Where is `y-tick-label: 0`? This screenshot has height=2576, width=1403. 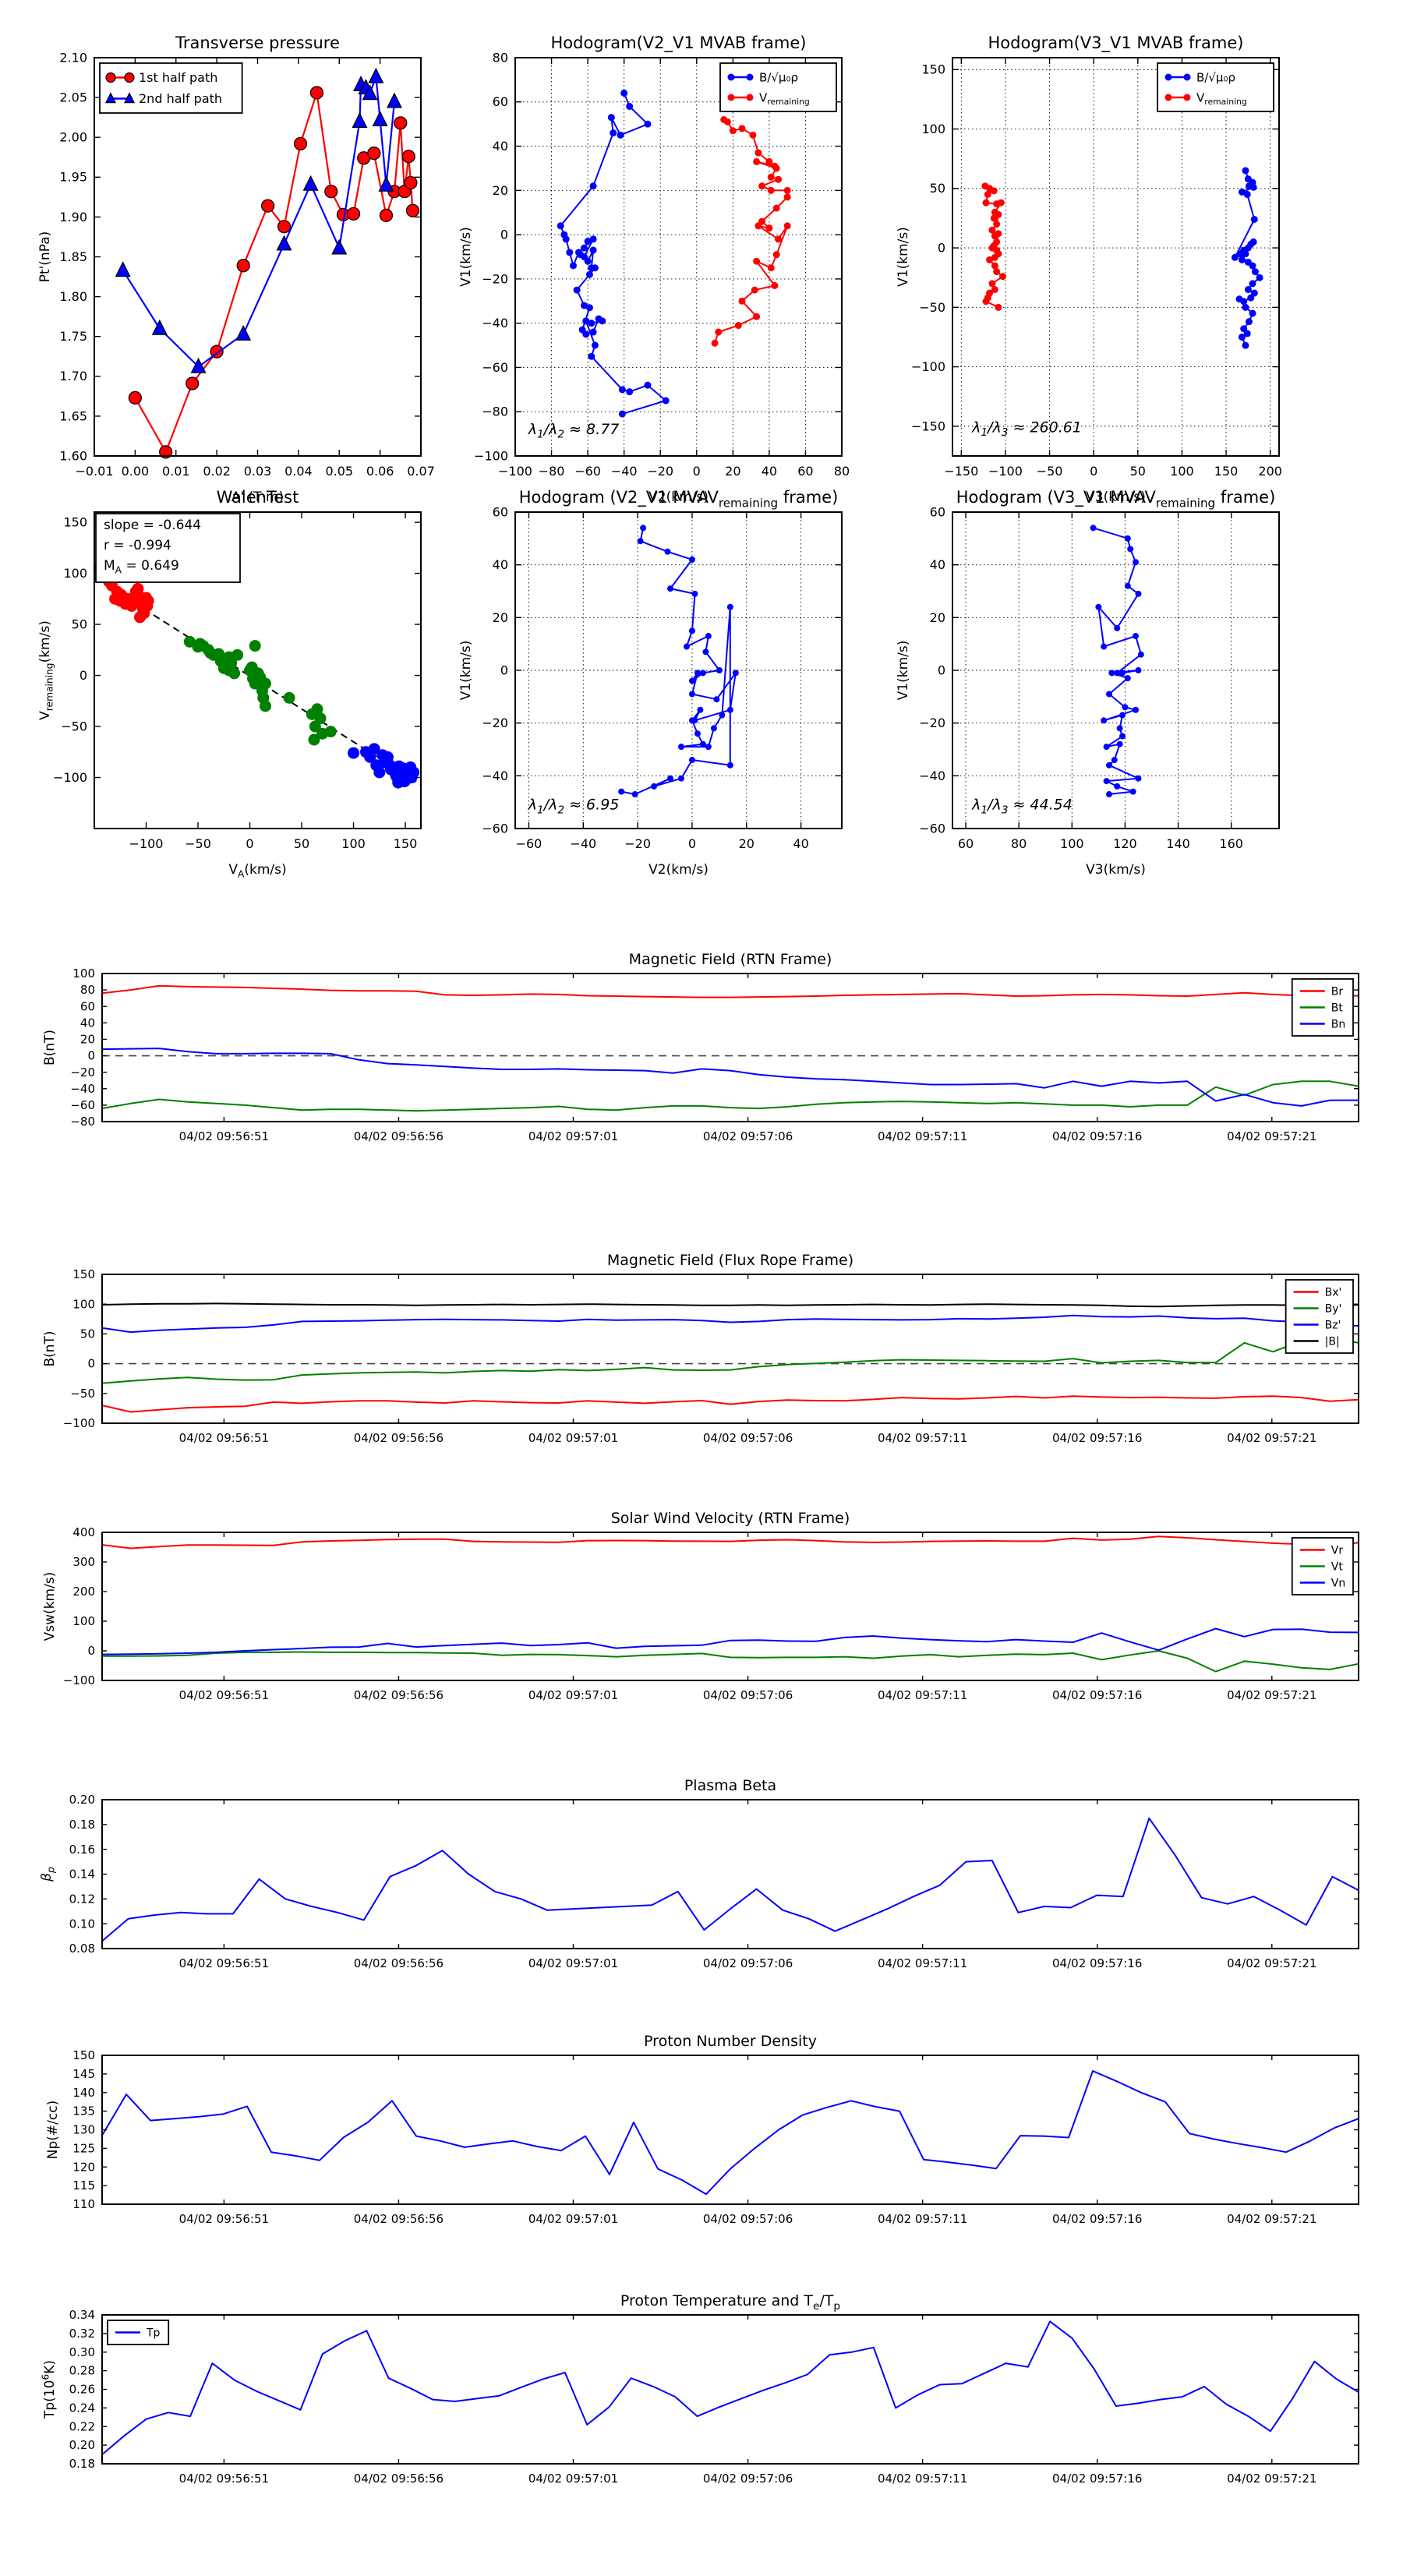
y-tick-label: 0 is located at coordinates (504, 670).